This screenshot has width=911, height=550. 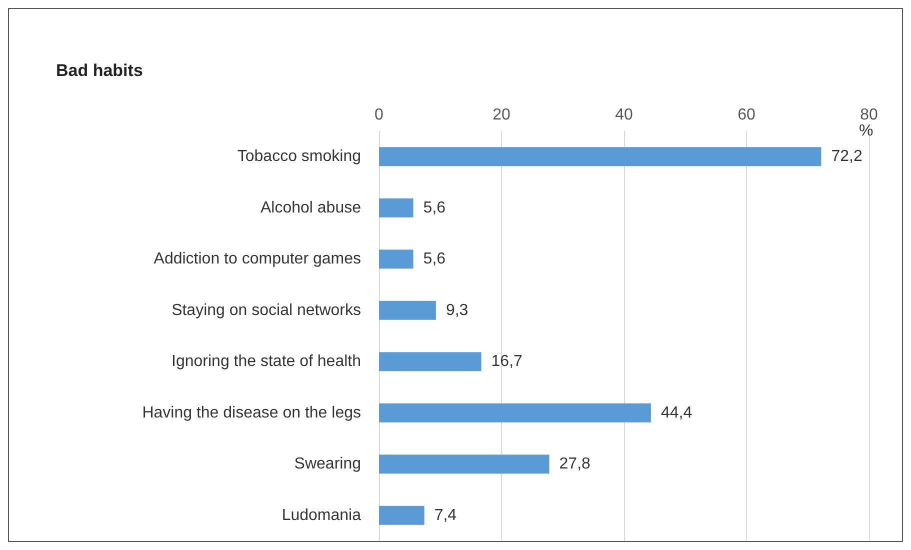 What do you see at coordinates (266, 310) in the screenshot?
I see `y-tick-label: Staying on social networks` at bounding box center [266, 310].